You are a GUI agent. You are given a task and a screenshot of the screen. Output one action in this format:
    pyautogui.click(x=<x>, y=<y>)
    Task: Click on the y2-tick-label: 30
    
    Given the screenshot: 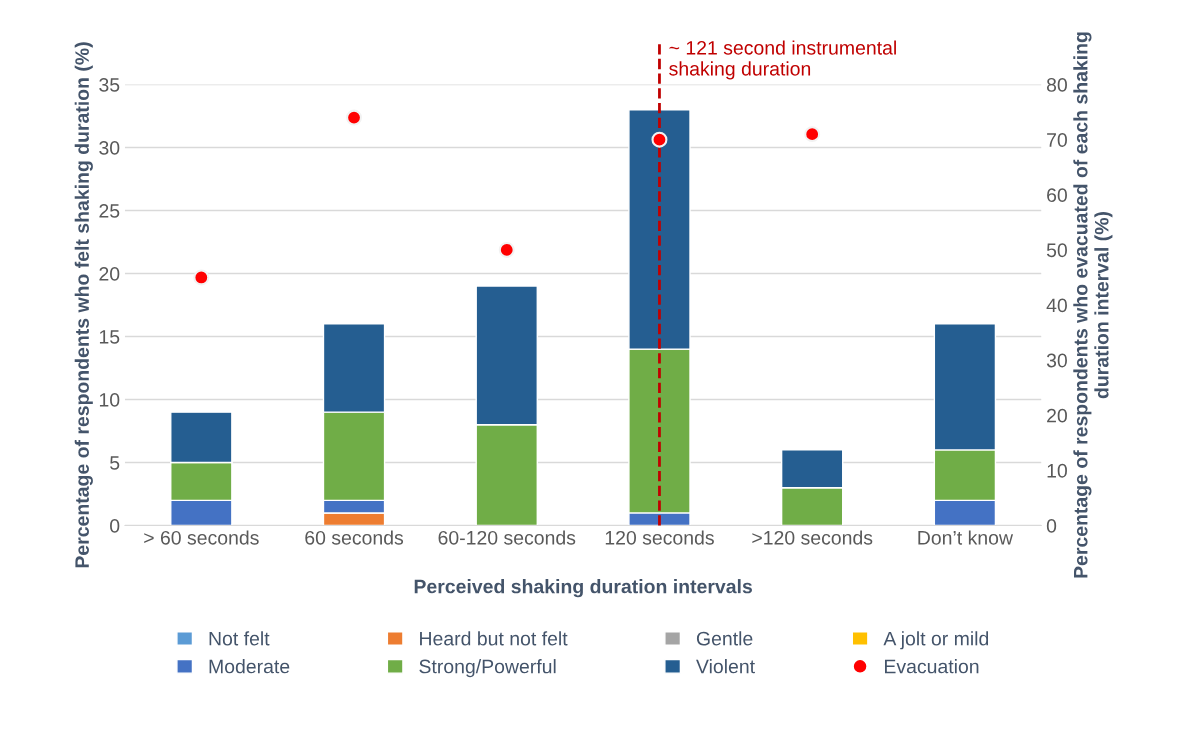 What is the action you would take?
    pyautogui.click(x=1056, y=360)
    